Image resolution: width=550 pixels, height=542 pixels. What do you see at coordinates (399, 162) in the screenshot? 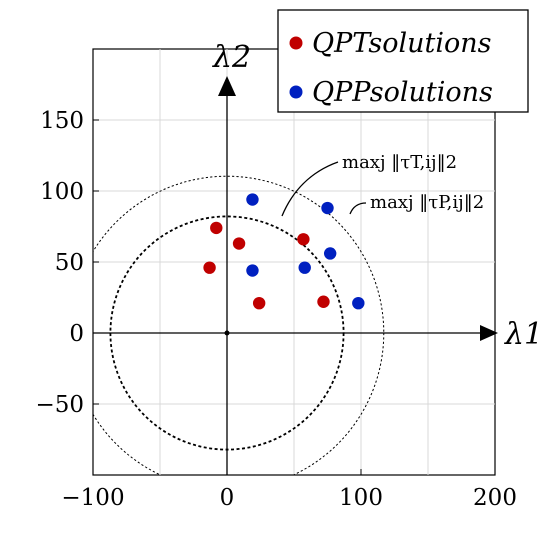
I see `annot-tau-T: maxj ‖τT,ij‖2` at bounding box center [399, 162].